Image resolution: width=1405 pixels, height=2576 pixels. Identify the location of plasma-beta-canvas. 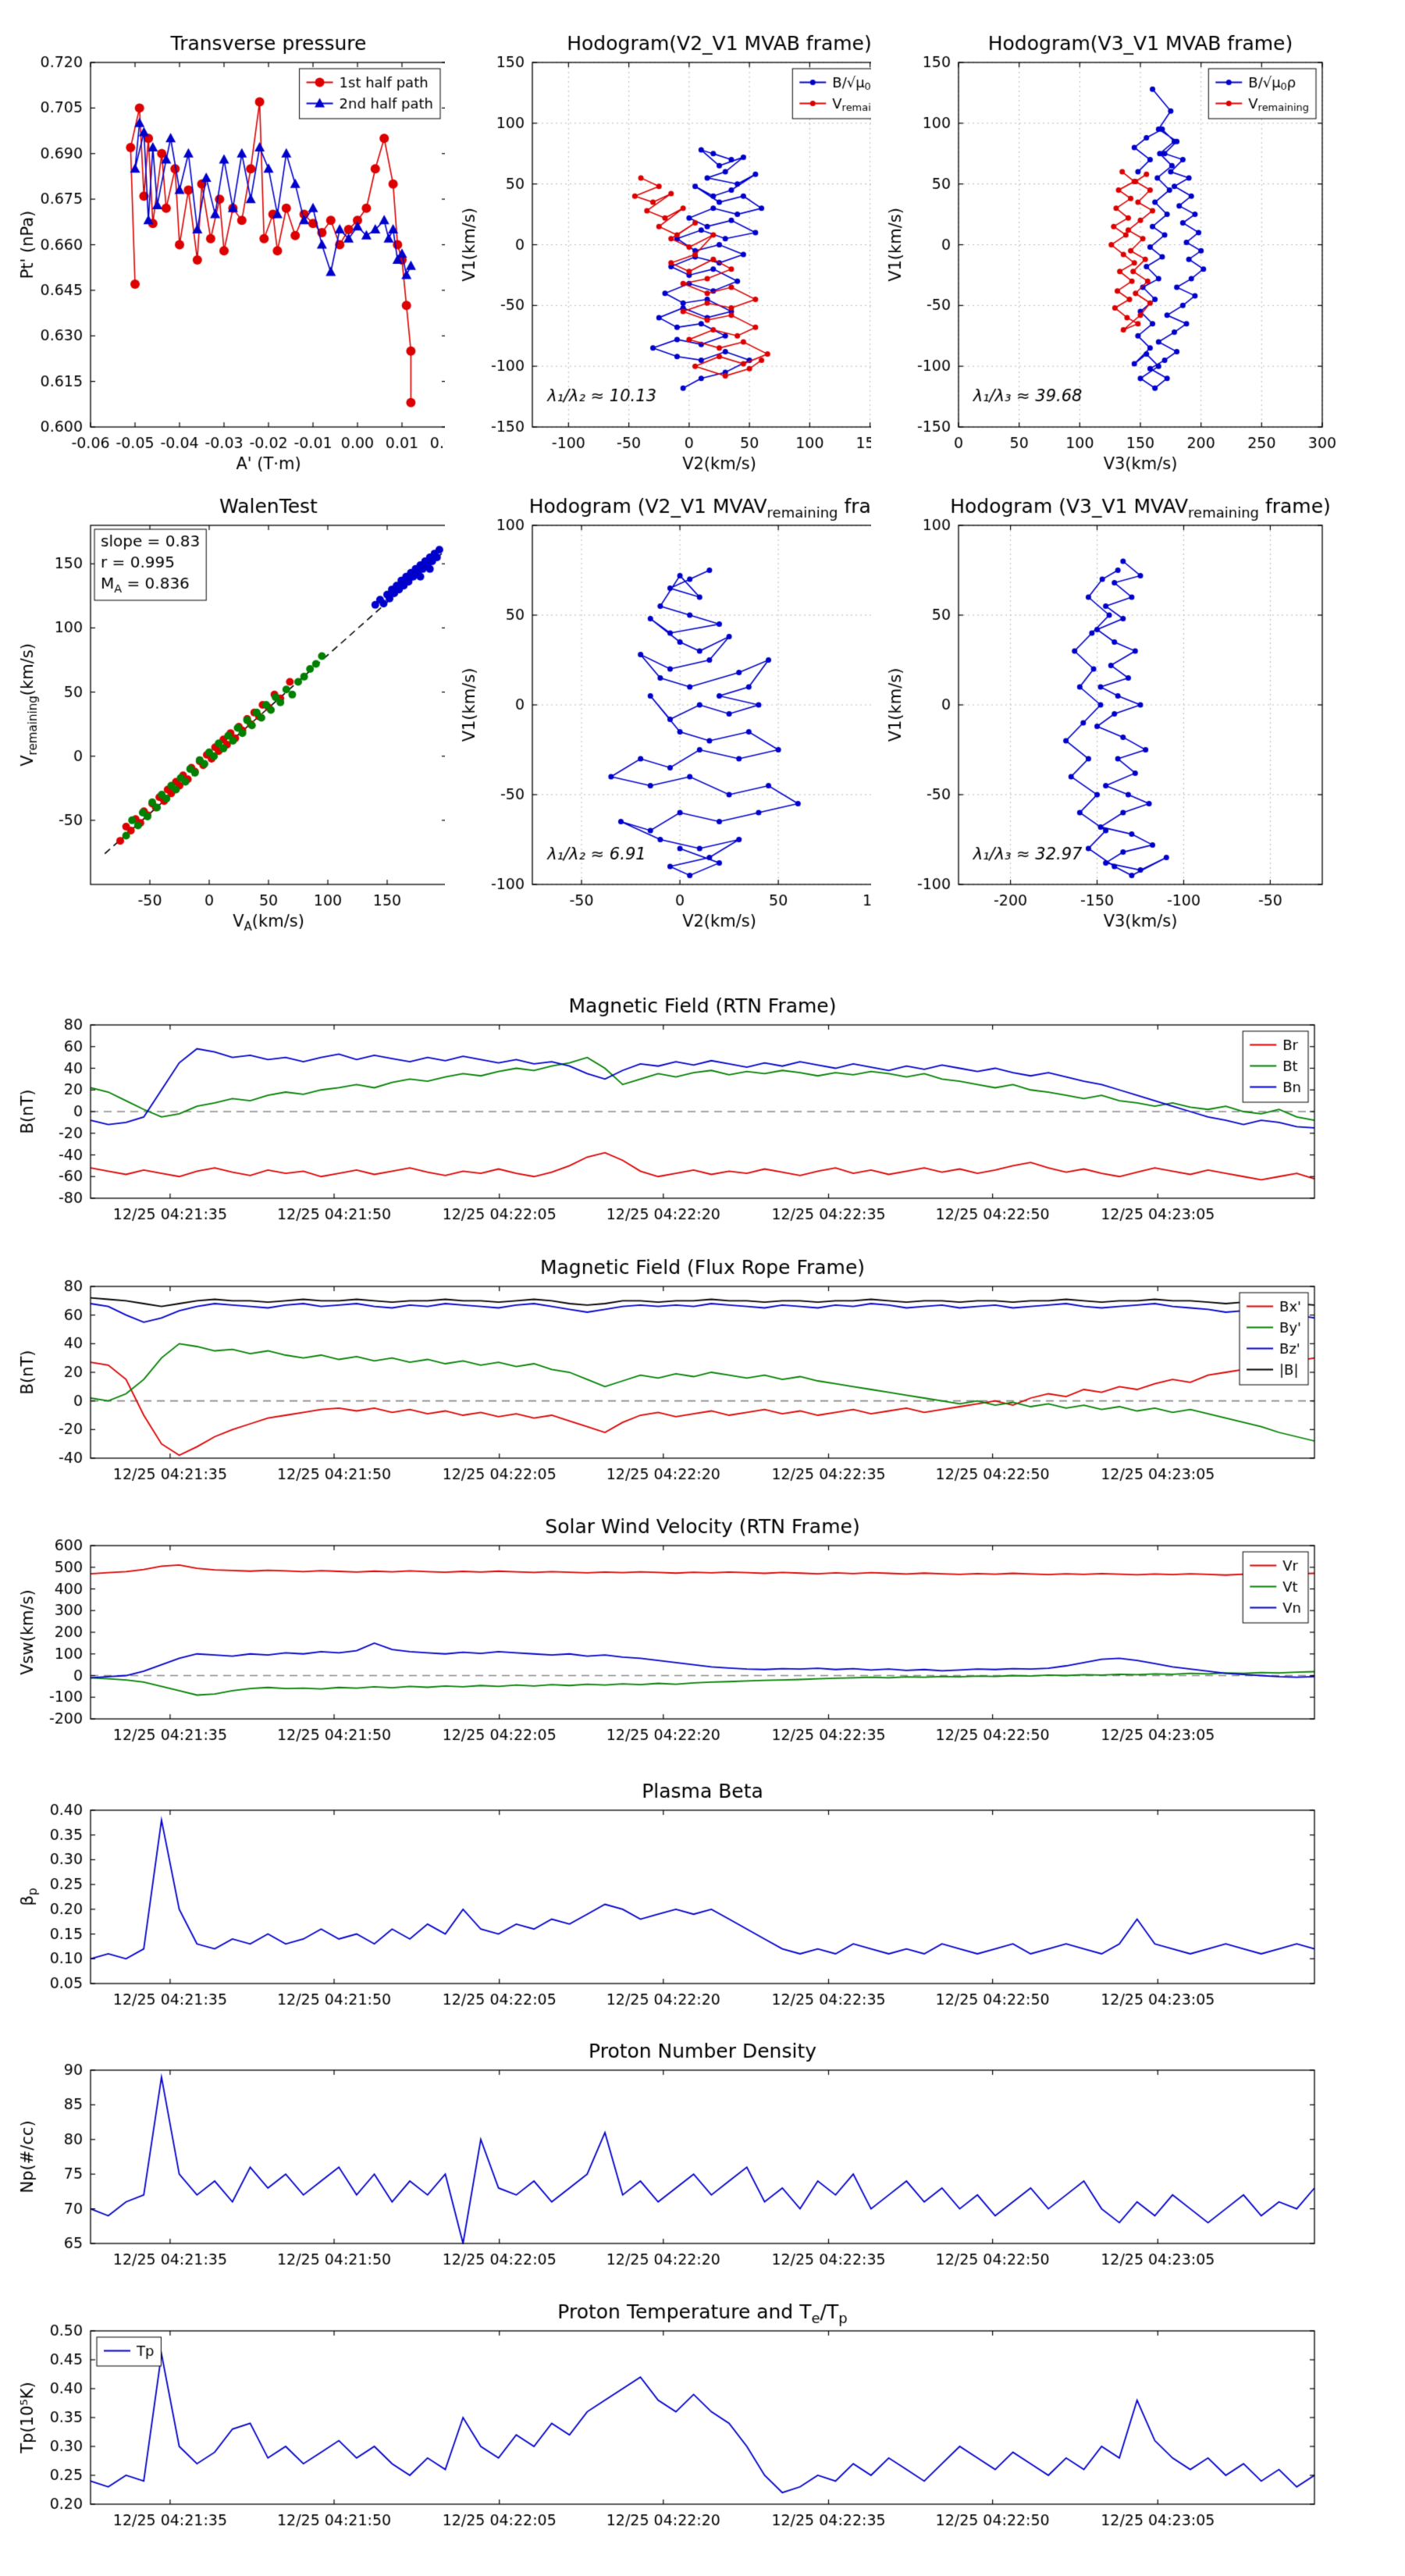
(668, 1901).